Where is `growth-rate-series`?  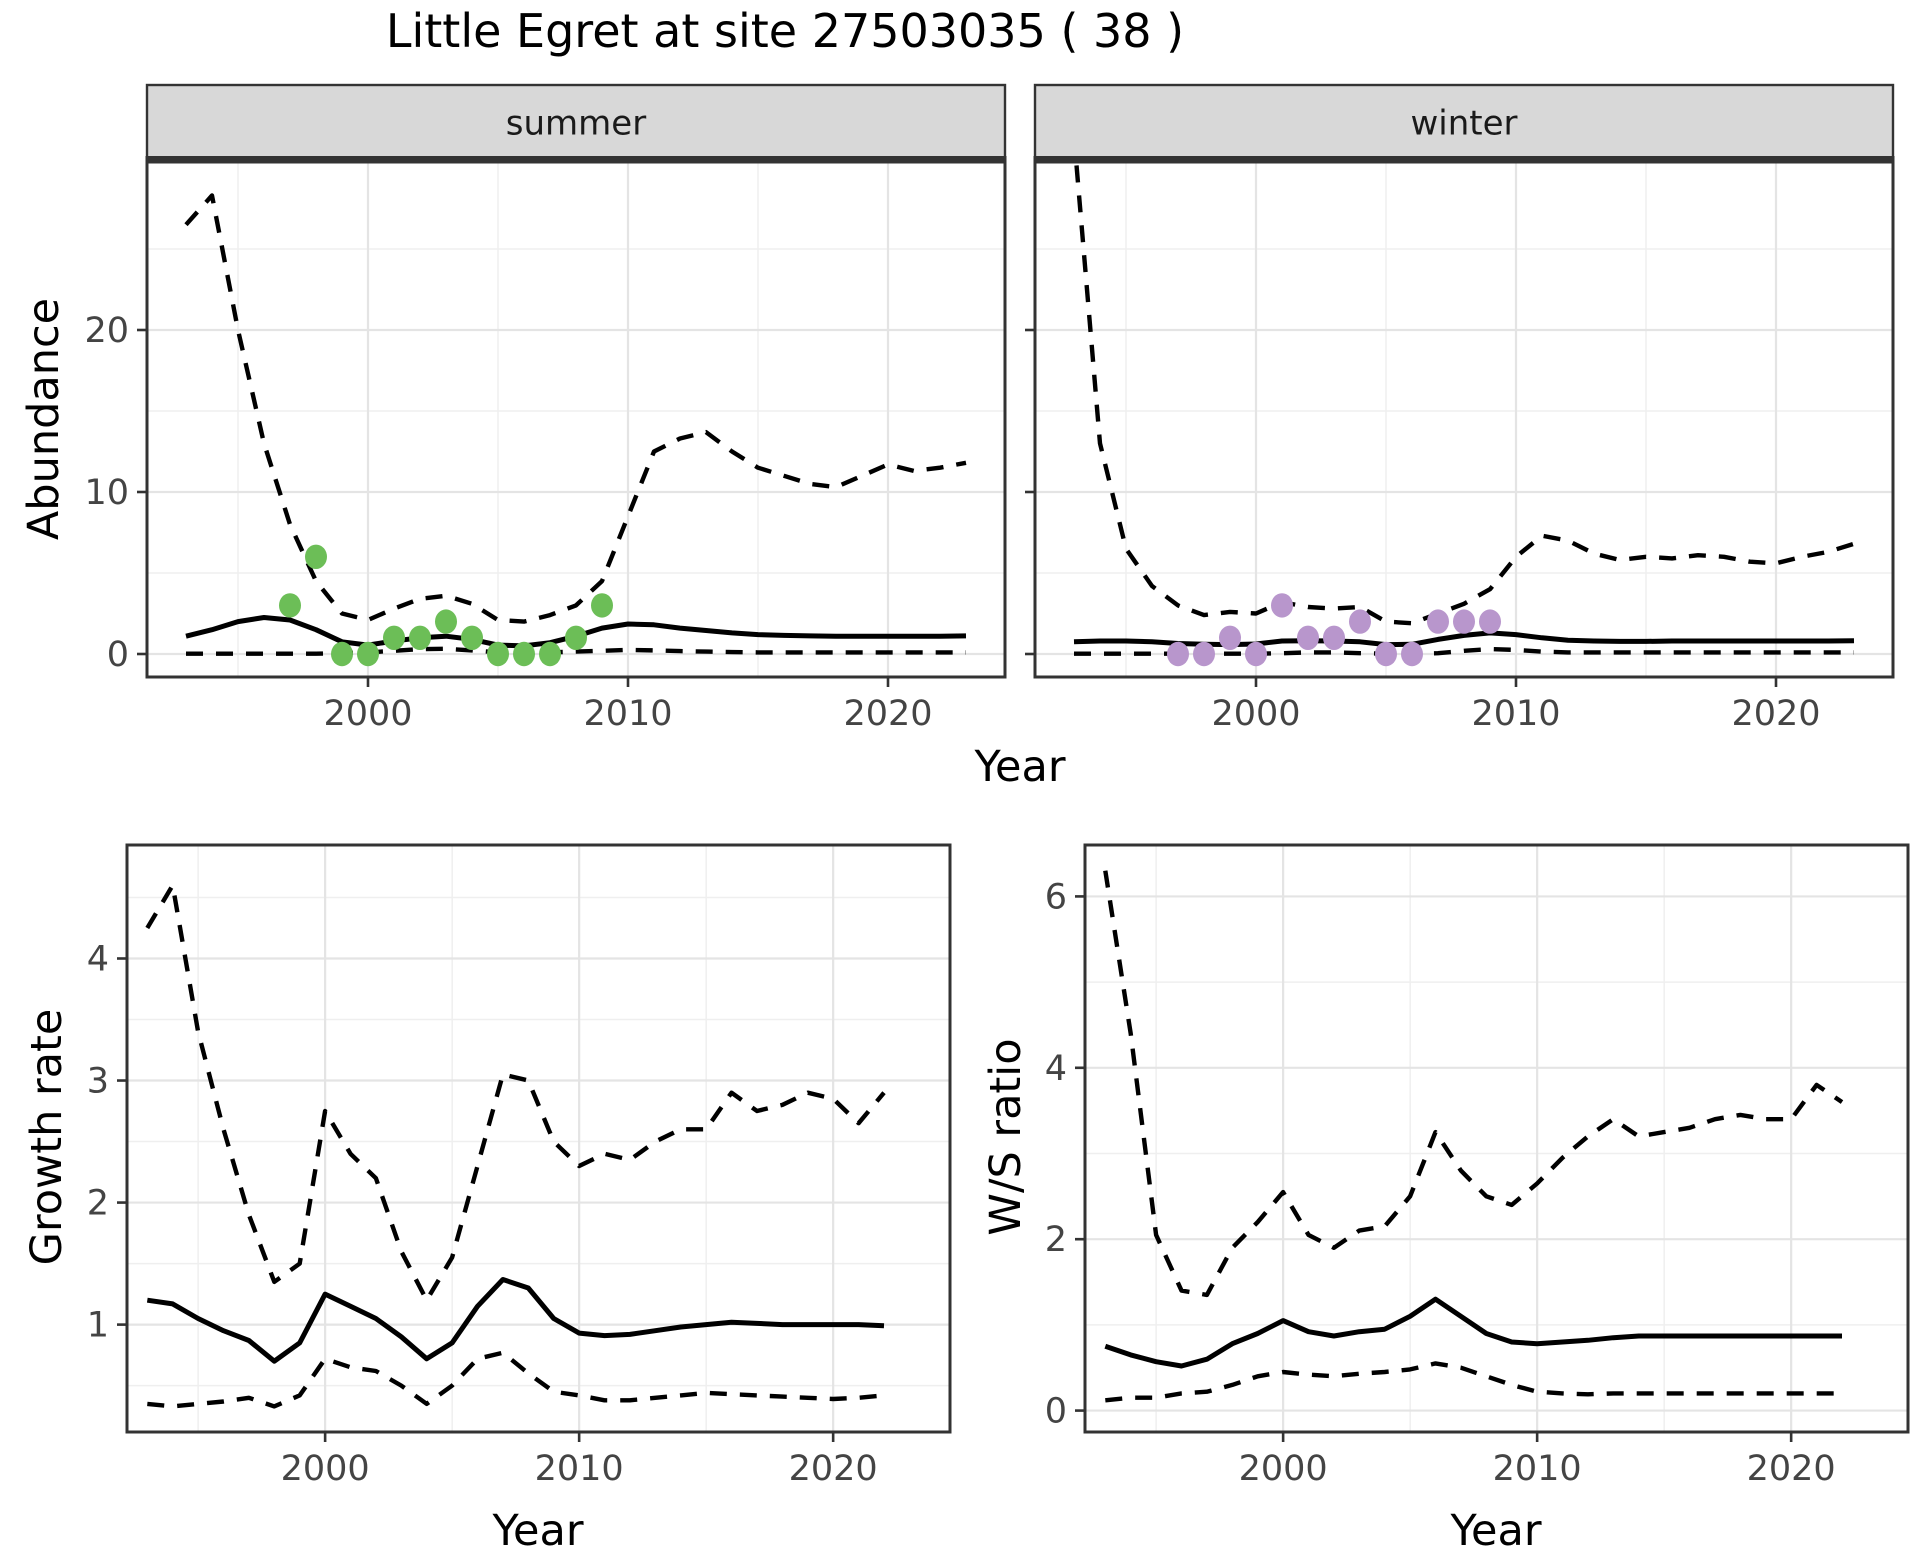 growth-rate-series is located at coordinates (515, 1146).